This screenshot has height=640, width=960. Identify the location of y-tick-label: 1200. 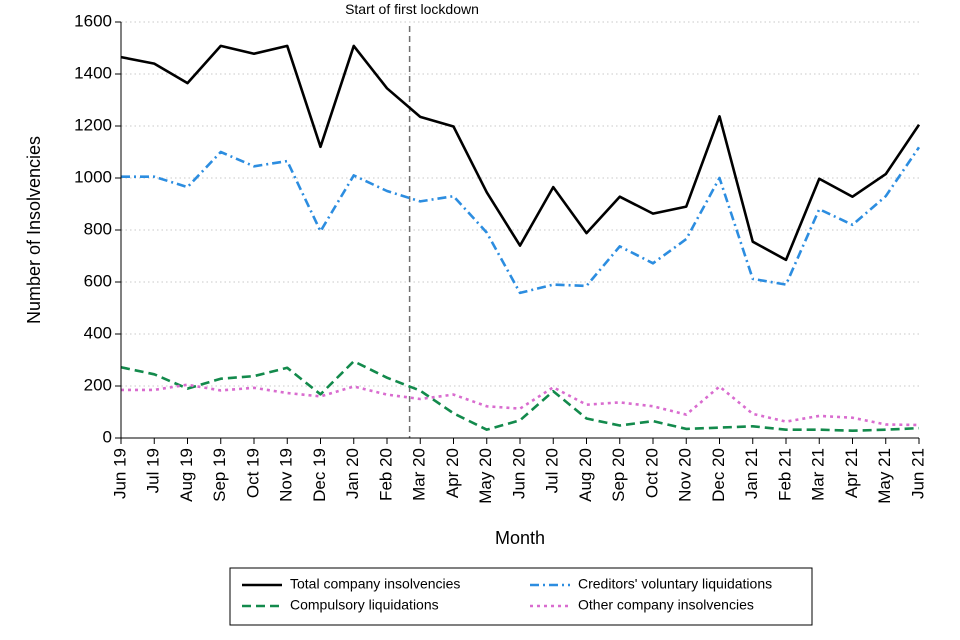
(93, 124).